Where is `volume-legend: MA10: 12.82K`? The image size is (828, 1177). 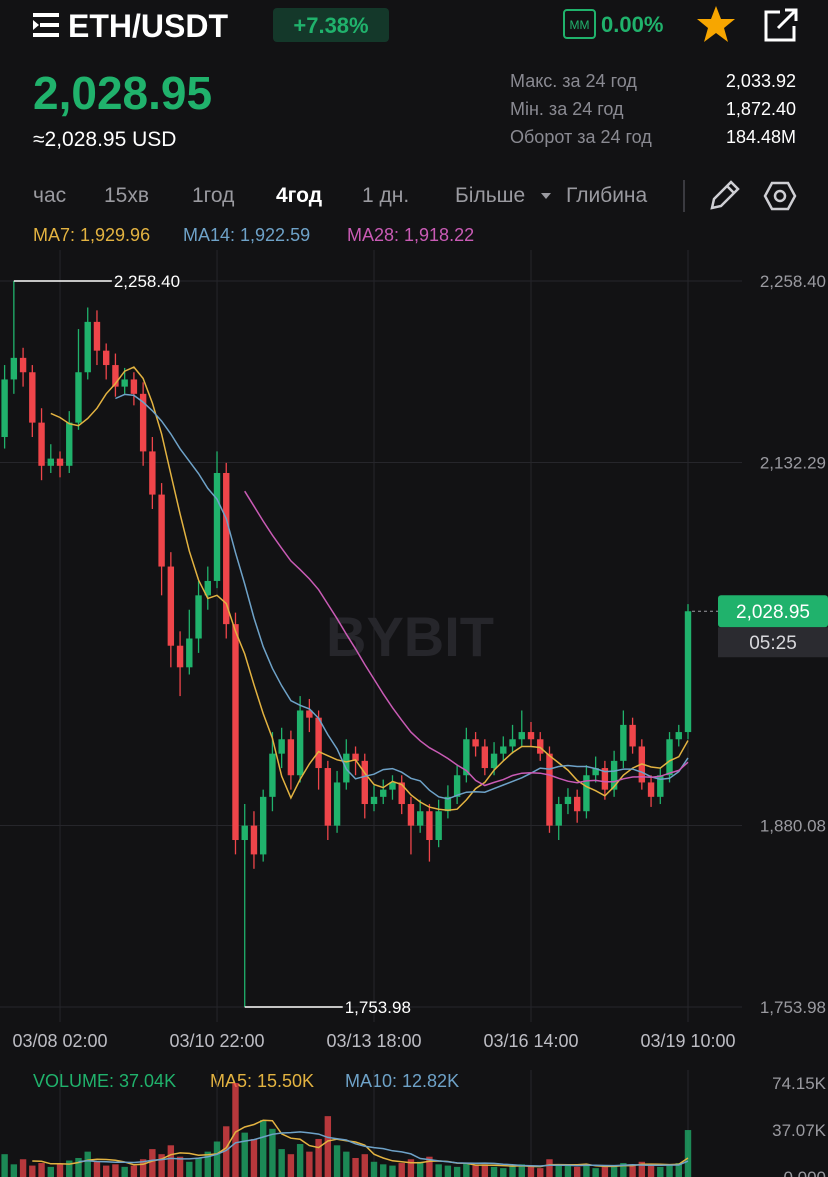 volume-legend: MA10: 12.82K is located at coordinates (402, 1081).